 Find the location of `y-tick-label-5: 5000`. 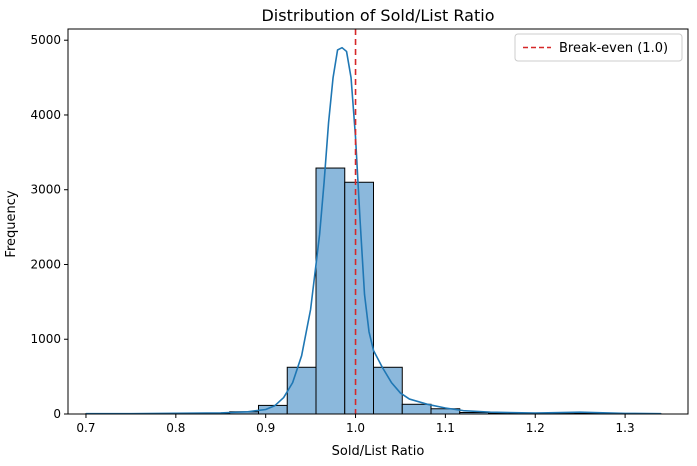

y-tick-label-5: 5000 is located at coordinates (45, 40).